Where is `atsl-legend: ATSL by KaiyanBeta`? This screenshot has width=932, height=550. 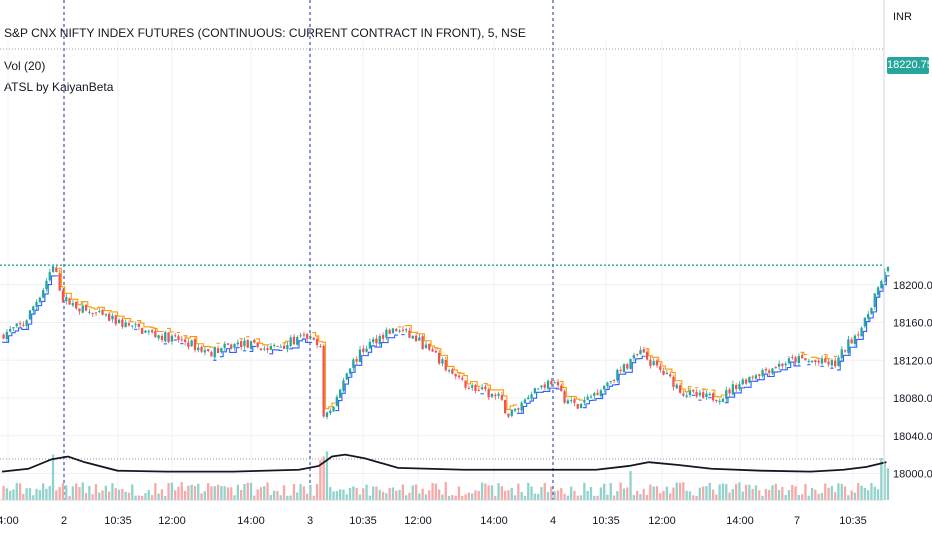 atsl-legend: ATSL by KaiyanBeta is located at coordinates (59, 87).